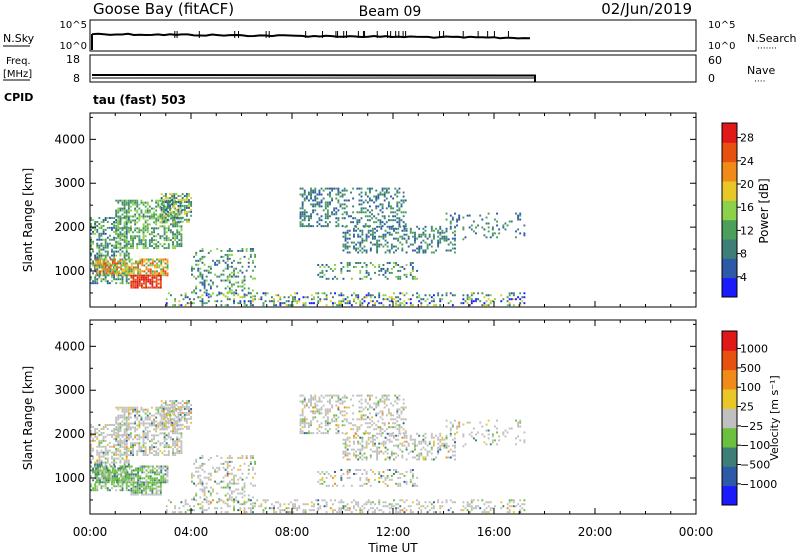 The width and height of the screenshot is (800, 554). Describe the element at coordinates (729, 249) in the screenshot. I see `colorbar-segment` at that location.